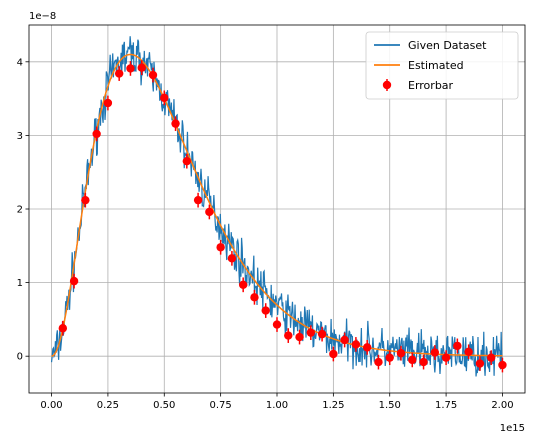 This screenshot has height=446, width=534. I want to click on x-tick-label: 1.75, so click(446, 405).